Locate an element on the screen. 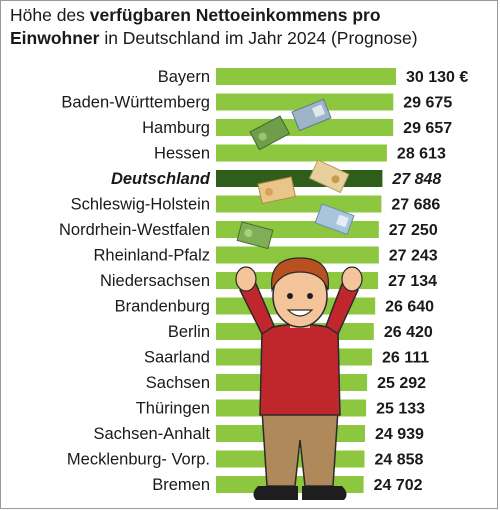 The image size is (500, 511). value-label: 27 134 is located at coordinates (412, 281).